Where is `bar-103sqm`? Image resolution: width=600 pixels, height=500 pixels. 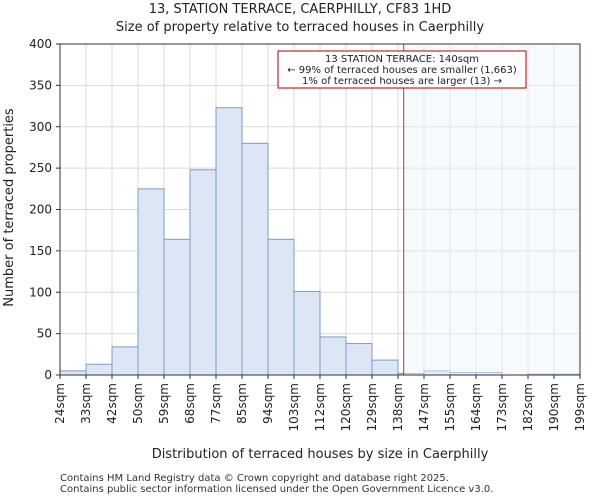 bar-103sqm is located at coordinates (307, 333).